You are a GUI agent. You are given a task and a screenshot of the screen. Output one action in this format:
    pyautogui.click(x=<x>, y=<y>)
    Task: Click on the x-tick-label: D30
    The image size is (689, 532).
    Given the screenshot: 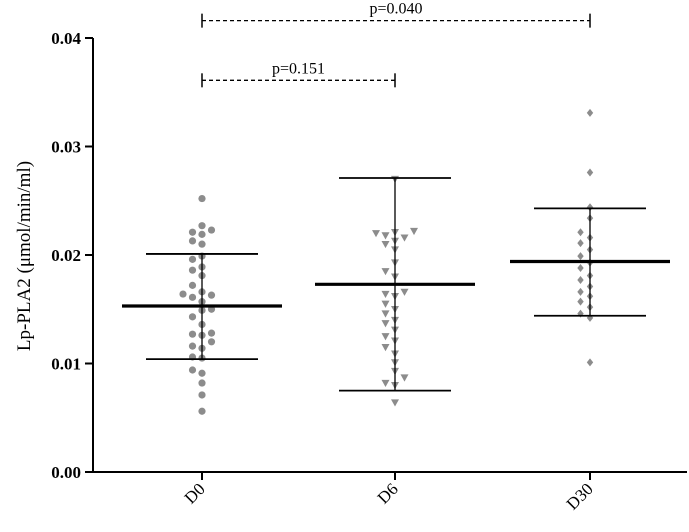 What is the action you would take?
    pyautogui.click(x=580, y=496)
    